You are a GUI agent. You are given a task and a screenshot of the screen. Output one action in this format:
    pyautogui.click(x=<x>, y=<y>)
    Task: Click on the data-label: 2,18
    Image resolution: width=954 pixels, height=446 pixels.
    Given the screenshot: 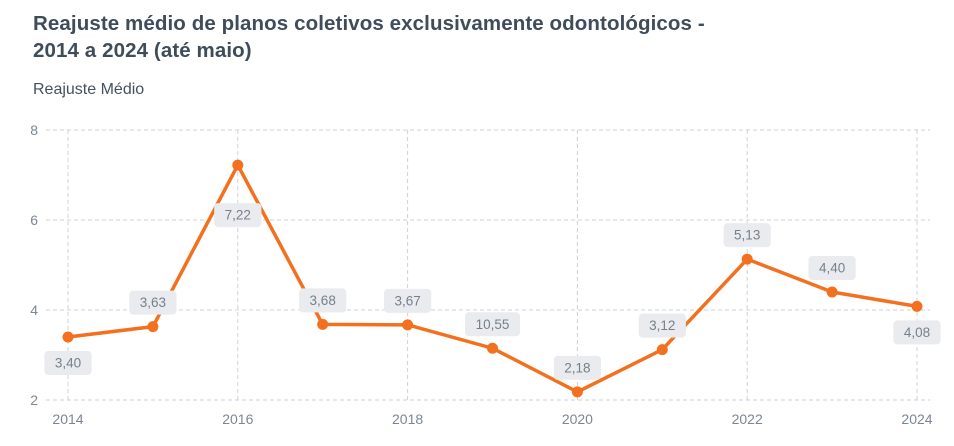 What is the action you would take?
    pyautogui.click(x=577, y=367)
    